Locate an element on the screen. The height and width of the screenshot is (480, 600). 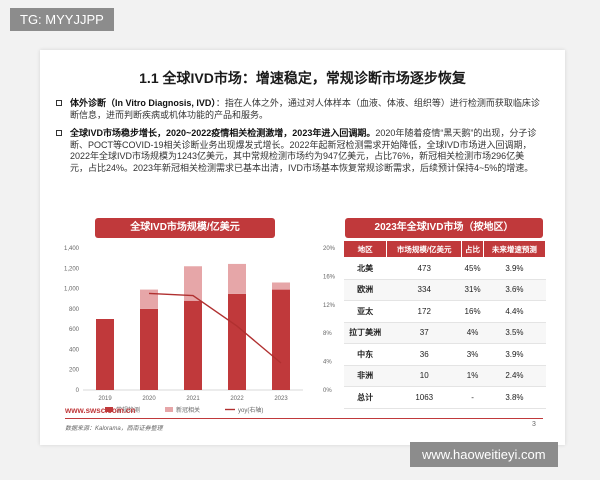
table-header-cell: 占比 is located at coordinates (472, 249).